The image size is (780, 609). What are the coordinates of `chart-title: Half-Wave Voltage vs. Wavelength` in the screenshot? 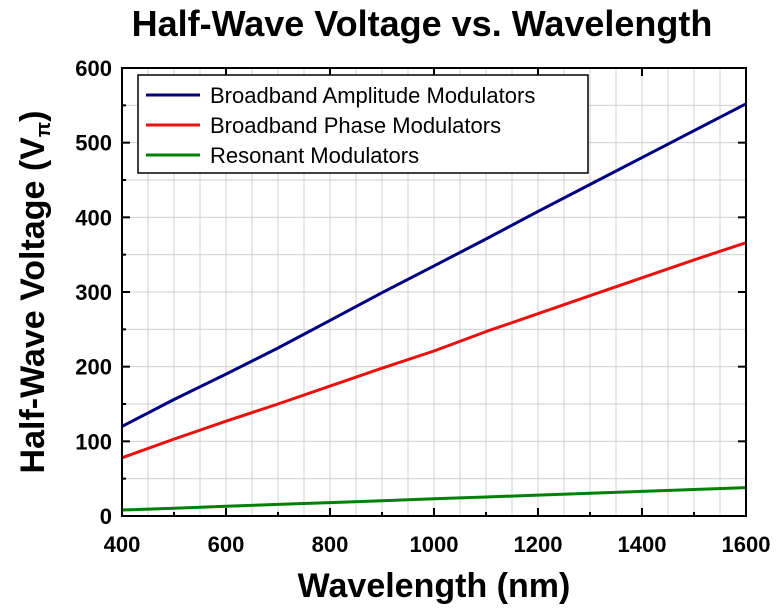 It's located at (422, 23).